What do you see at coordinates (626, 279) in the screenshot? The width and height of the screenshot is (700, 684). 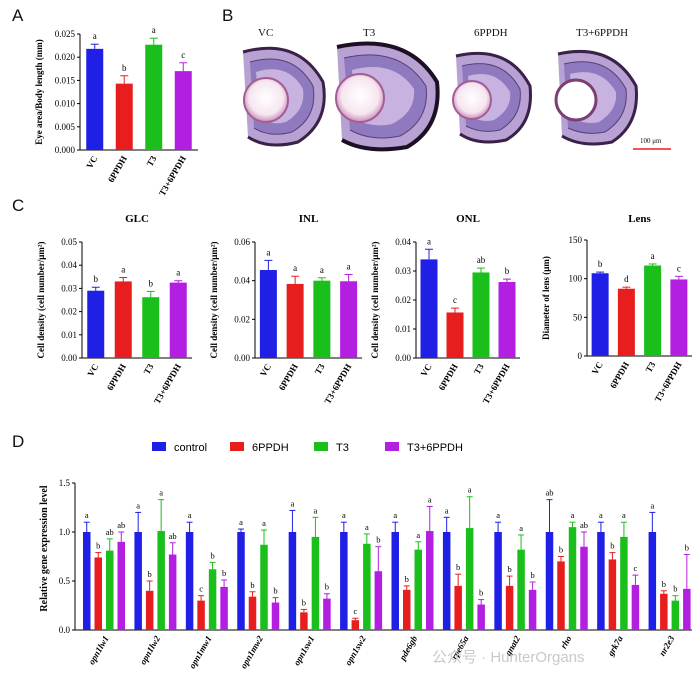 I see `significance-letter: d` at bounding box center [626, 279].